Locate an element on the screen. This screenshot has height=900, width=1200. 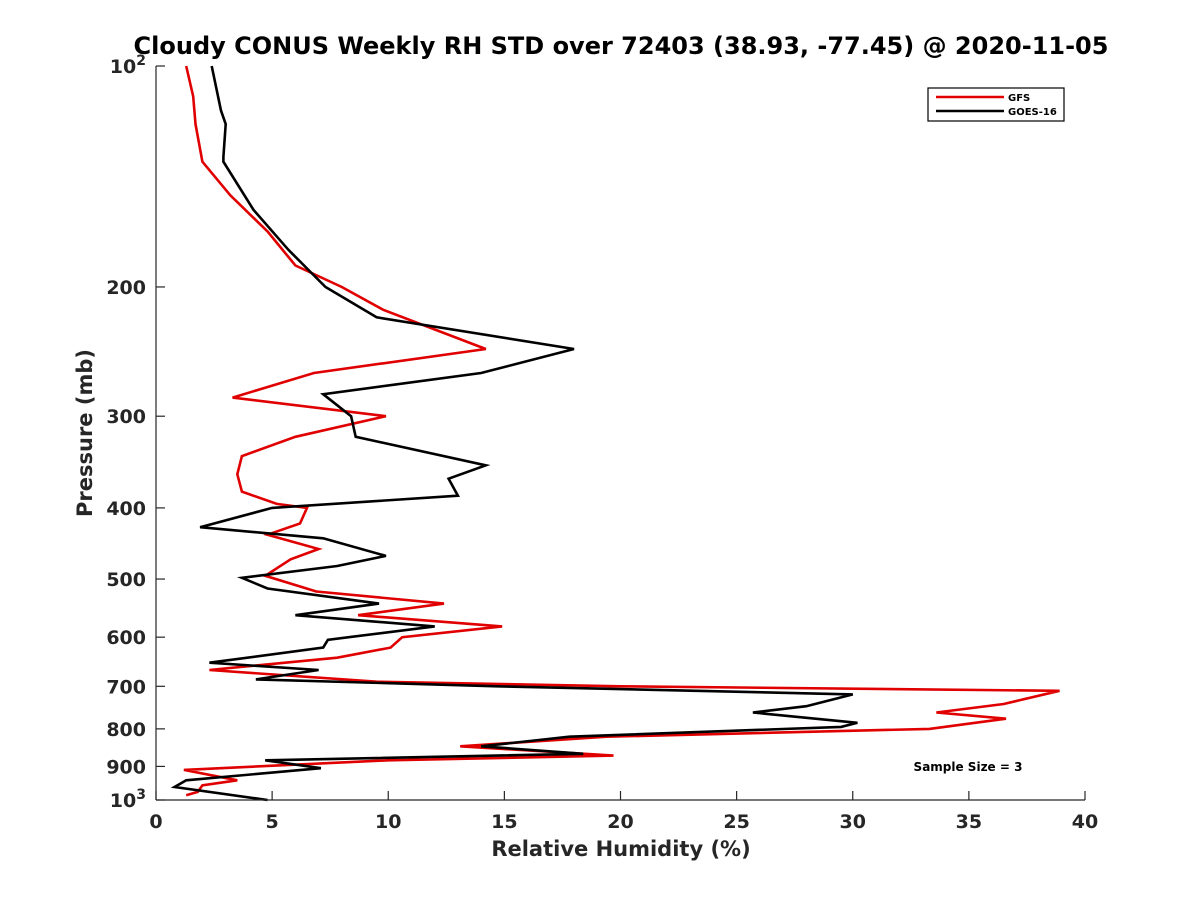
legend-label: GOES-16 is located at coordinates (1032, 112).